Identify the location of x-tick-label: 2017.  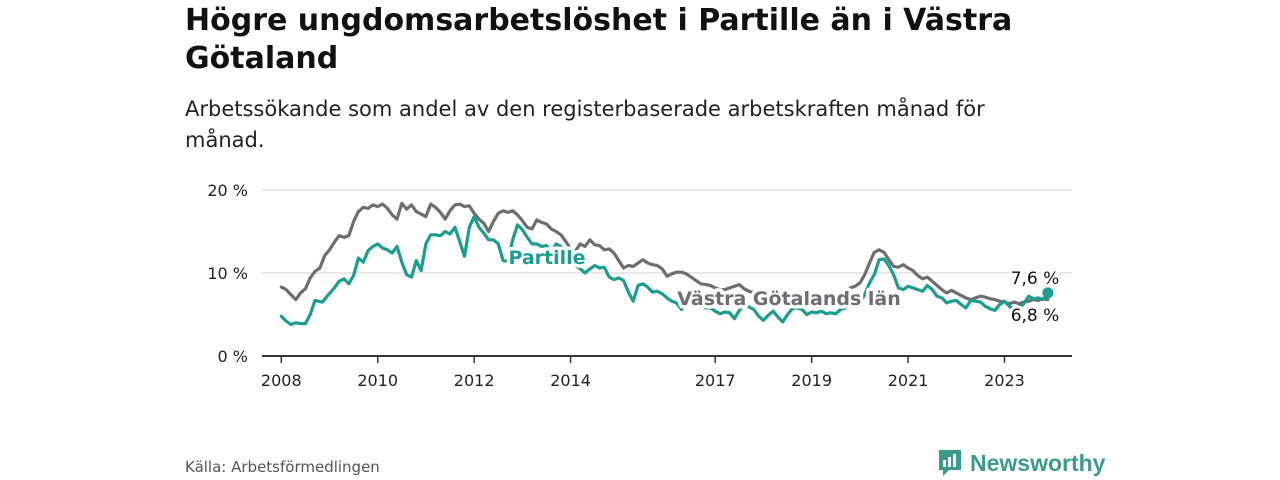
(715, 380).